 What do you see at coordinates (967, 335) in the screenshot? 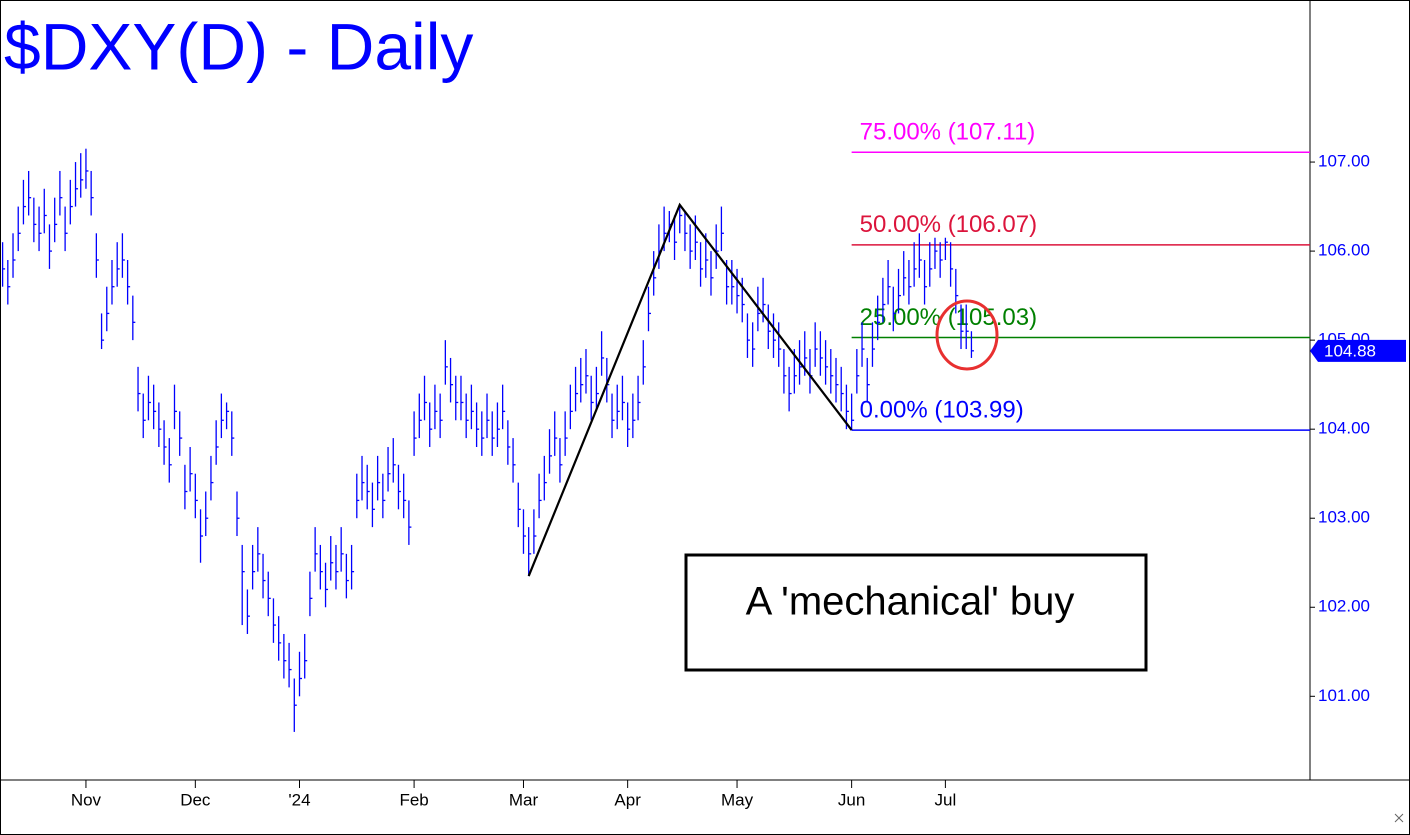
I see `highlight-circle` at bounding box center [967, 335].